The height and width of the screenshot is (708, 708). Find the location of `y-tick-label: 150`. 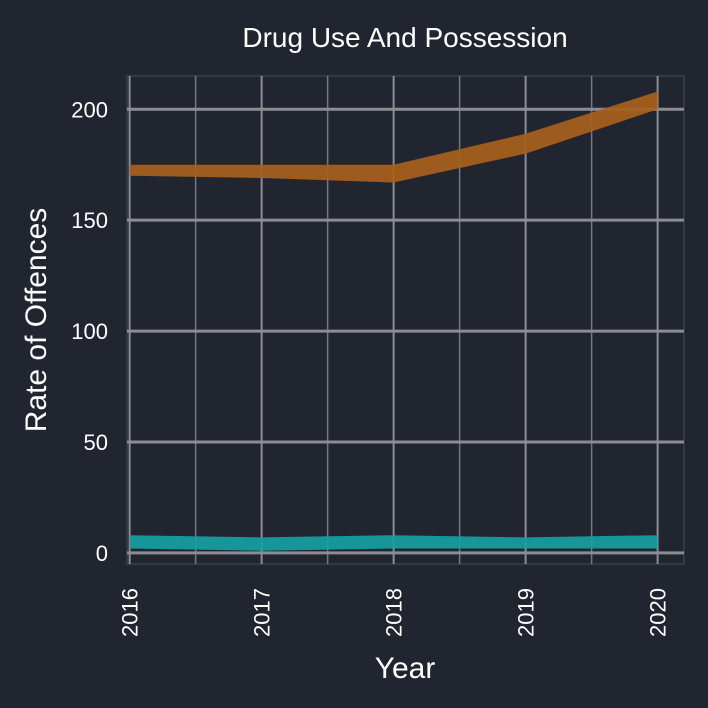

y-tick-label: 150 is located at coordinates (89, 220).